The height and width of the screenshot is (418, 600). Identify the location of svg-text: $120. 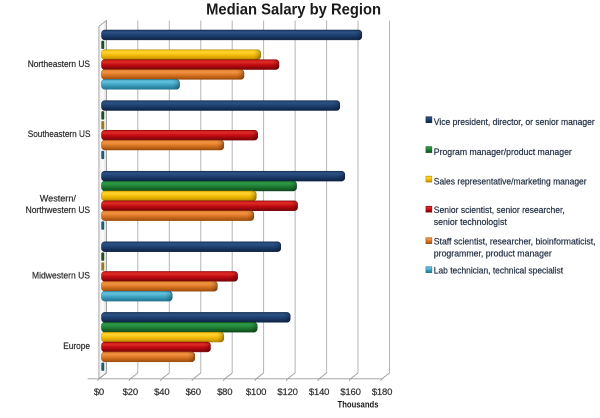
(287, 392).